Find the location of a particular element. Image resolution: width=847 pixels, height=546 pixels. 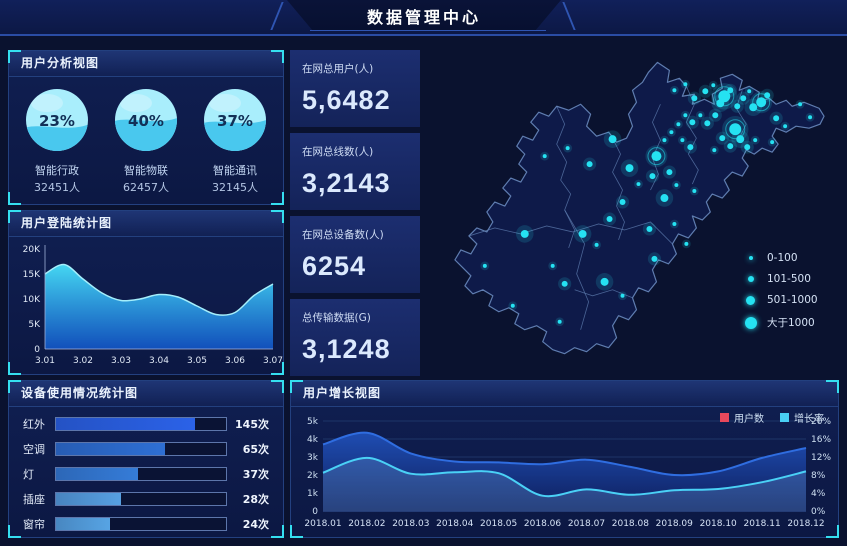

map-legend-label: 101-500 is located at coordinates (789, 279).